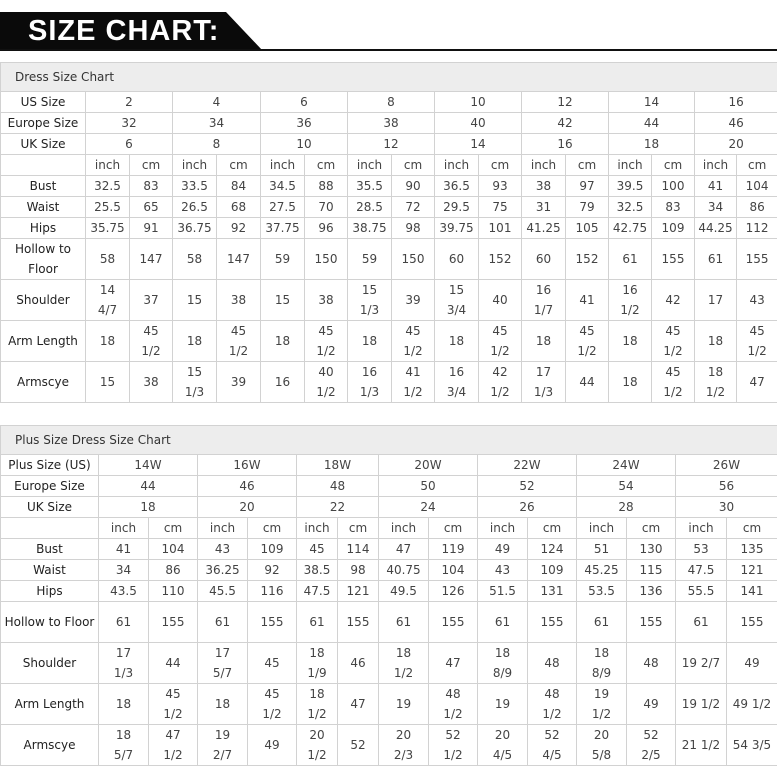  I want to click on size-cell: 20W, so click(428, 465).